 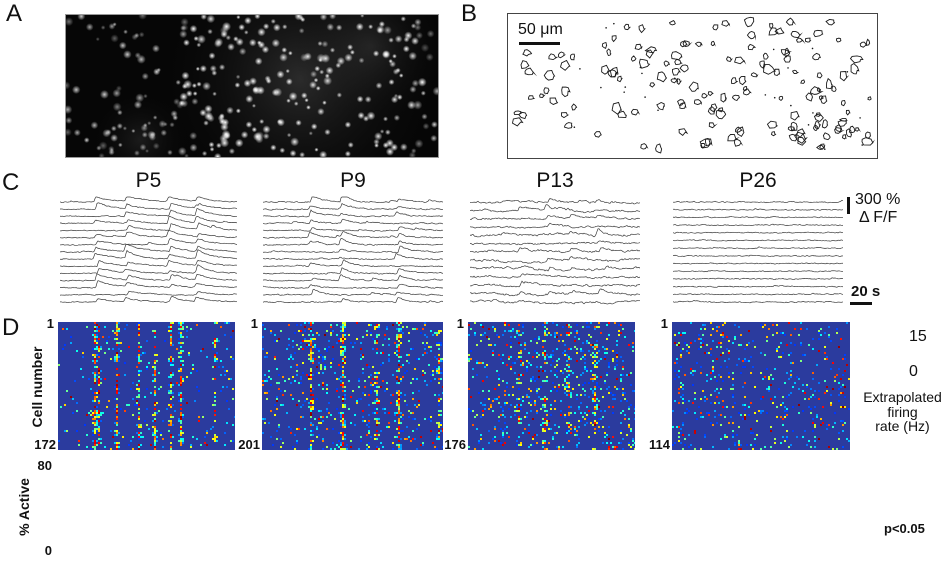 What do you see at coordinates (866, 291) in the screenshot?
I see `time-scale-label: 20 s` at bounding box center [866, 291].